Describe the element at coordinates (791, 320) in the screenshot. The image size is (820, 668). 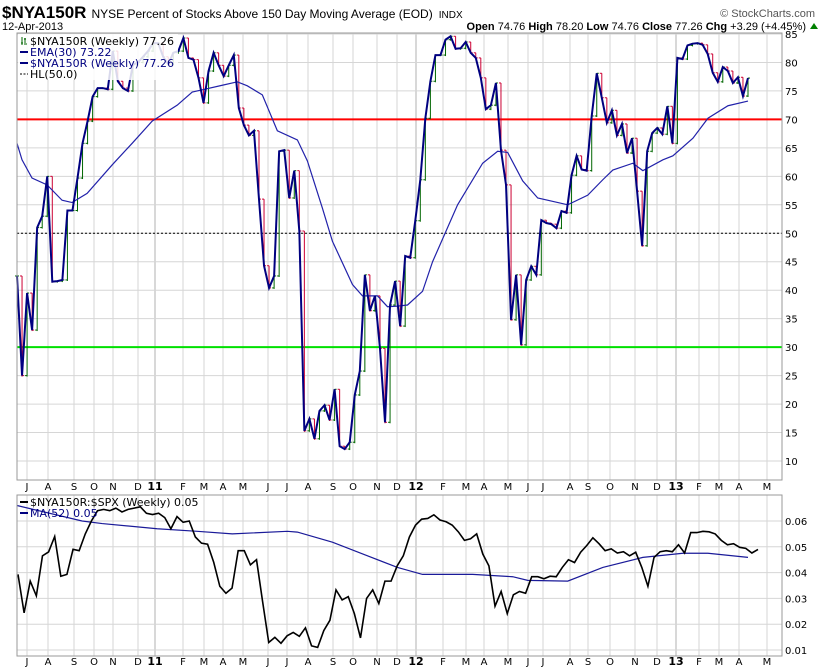
I see `y-tick-label: 35` at that location.